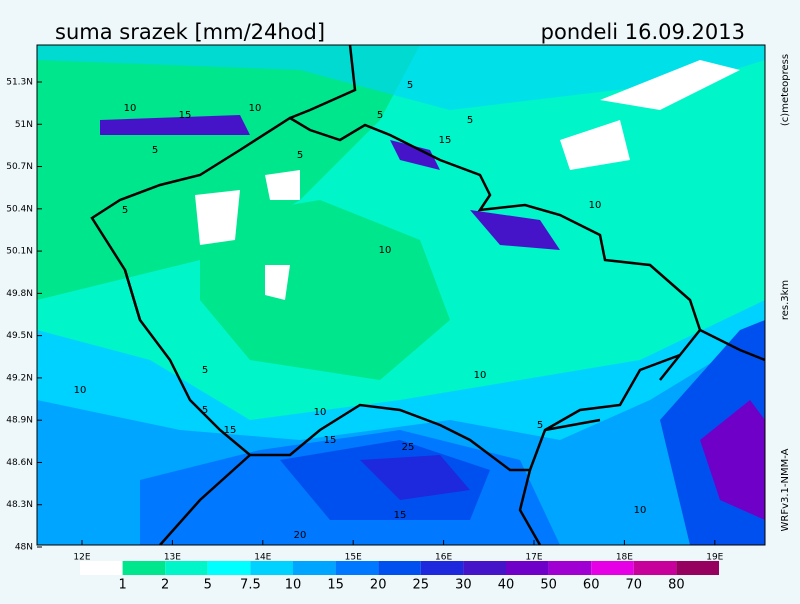  I want to click on colorbar-label: 50, so click(548, 585).